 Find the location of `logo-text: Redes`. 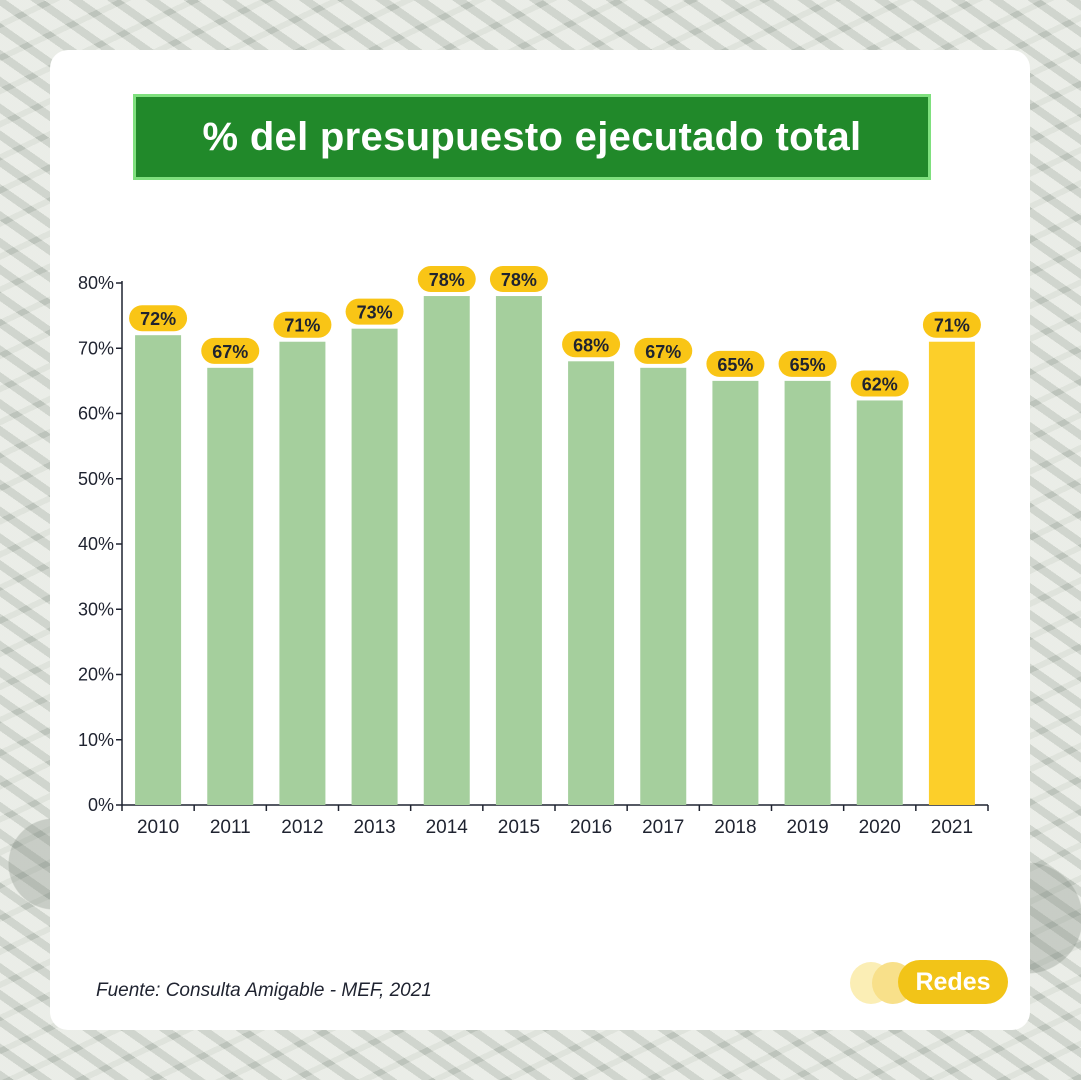

logo-text: Redes is located at coordinates (953, 982).